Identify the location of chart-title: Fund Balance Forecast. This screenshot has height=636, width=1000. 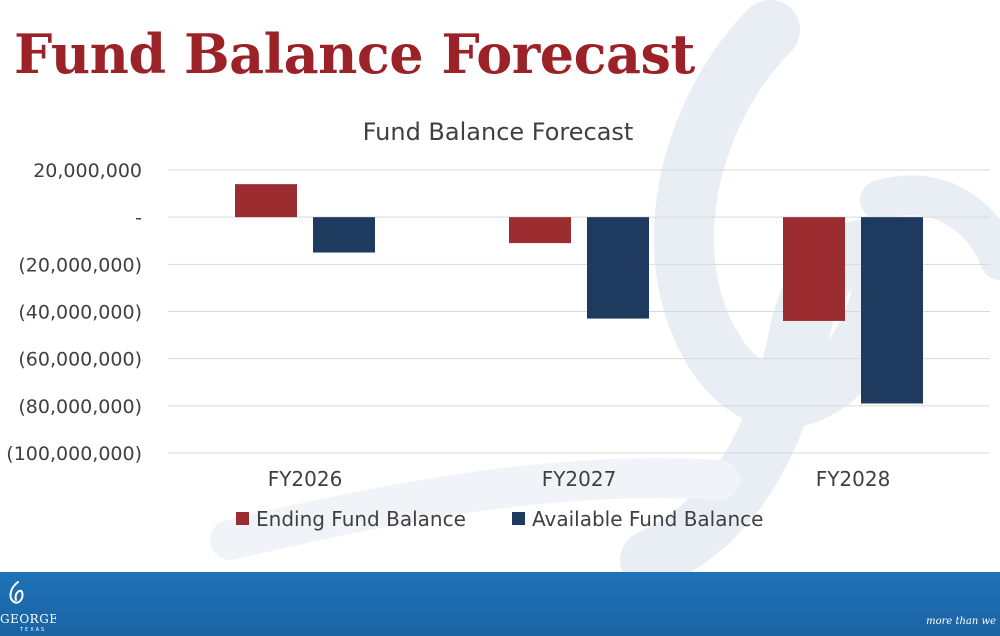
(498, 132).